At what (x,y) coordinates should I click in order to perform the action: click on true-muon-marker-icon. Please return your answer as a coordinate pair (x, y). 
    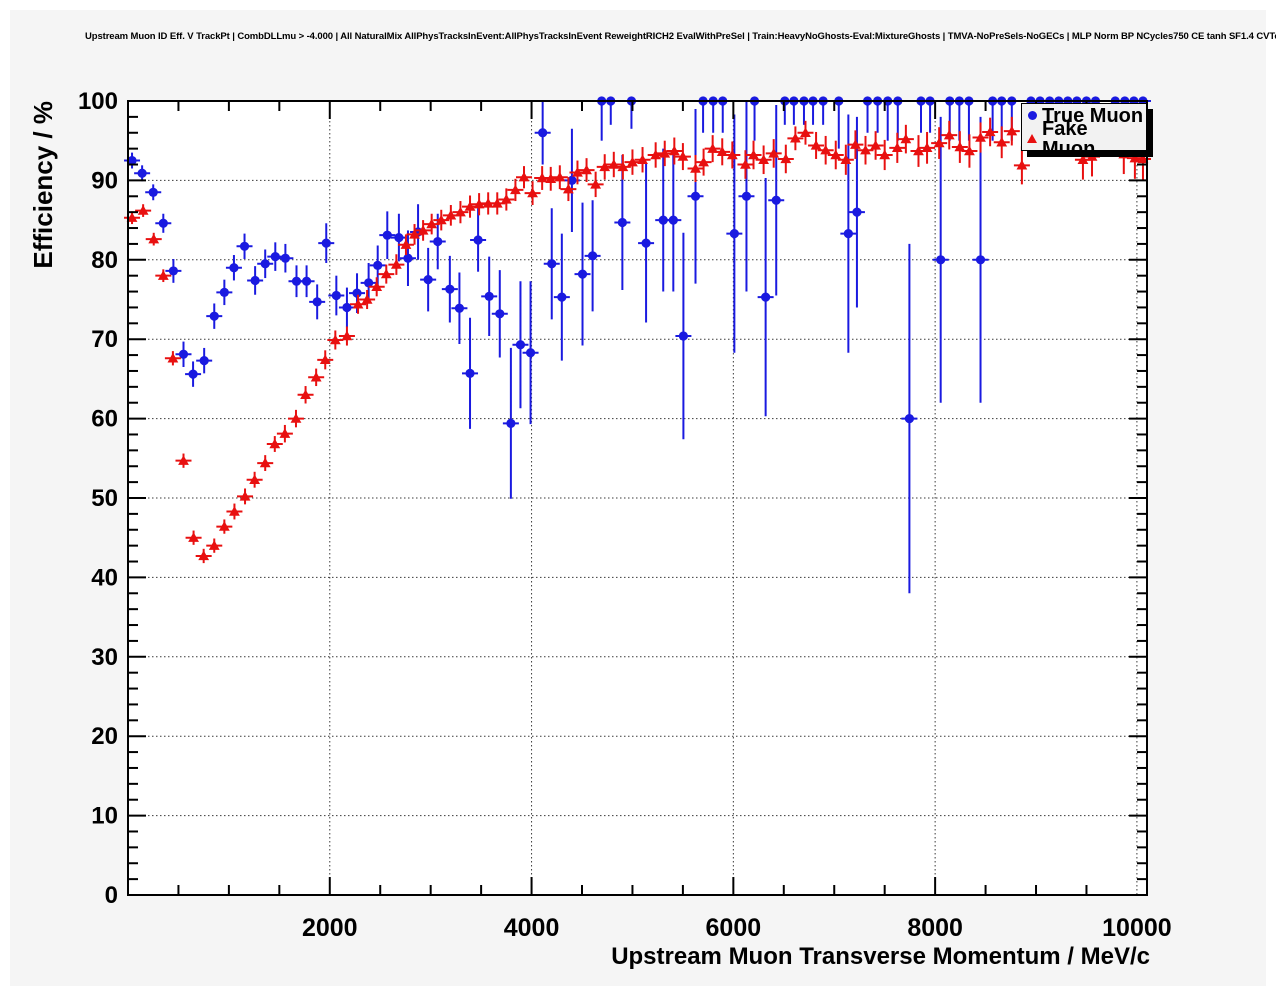
    Looking at the image, I should click on (1032, 115).